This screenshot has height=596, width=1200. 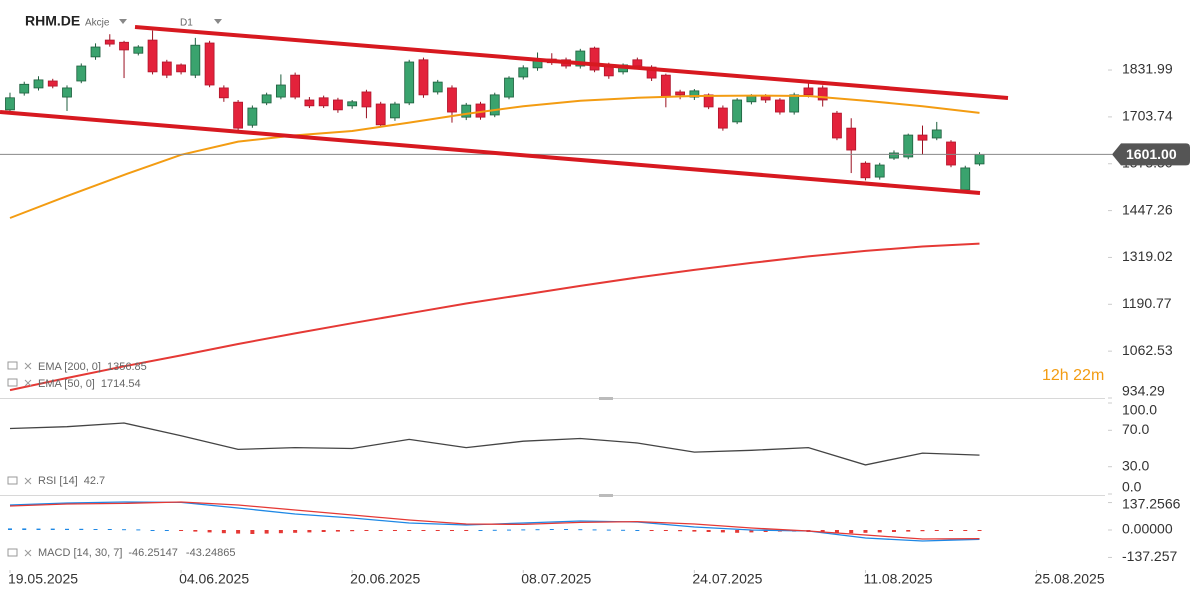 What do you see at coordinates (211, 553) in the screenshot?
I see `legend-value: -43.24865` at bounding box center [211, 553].